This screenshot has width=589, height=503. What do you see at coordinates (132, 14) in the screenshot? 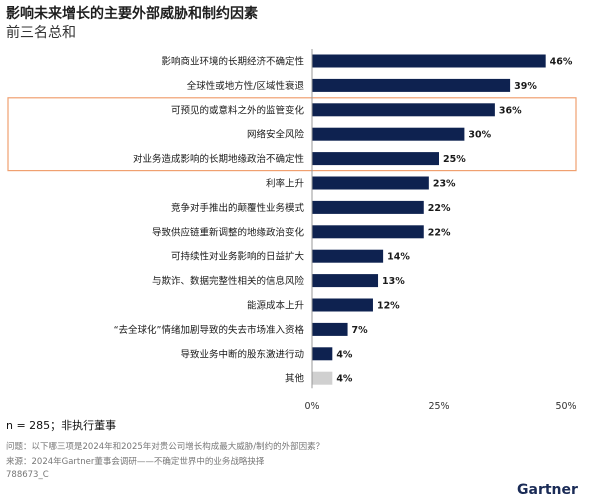
I see `chart-title: 影响未来增长的主要外部威胁和制约因素` at bounding box center [132, 14].